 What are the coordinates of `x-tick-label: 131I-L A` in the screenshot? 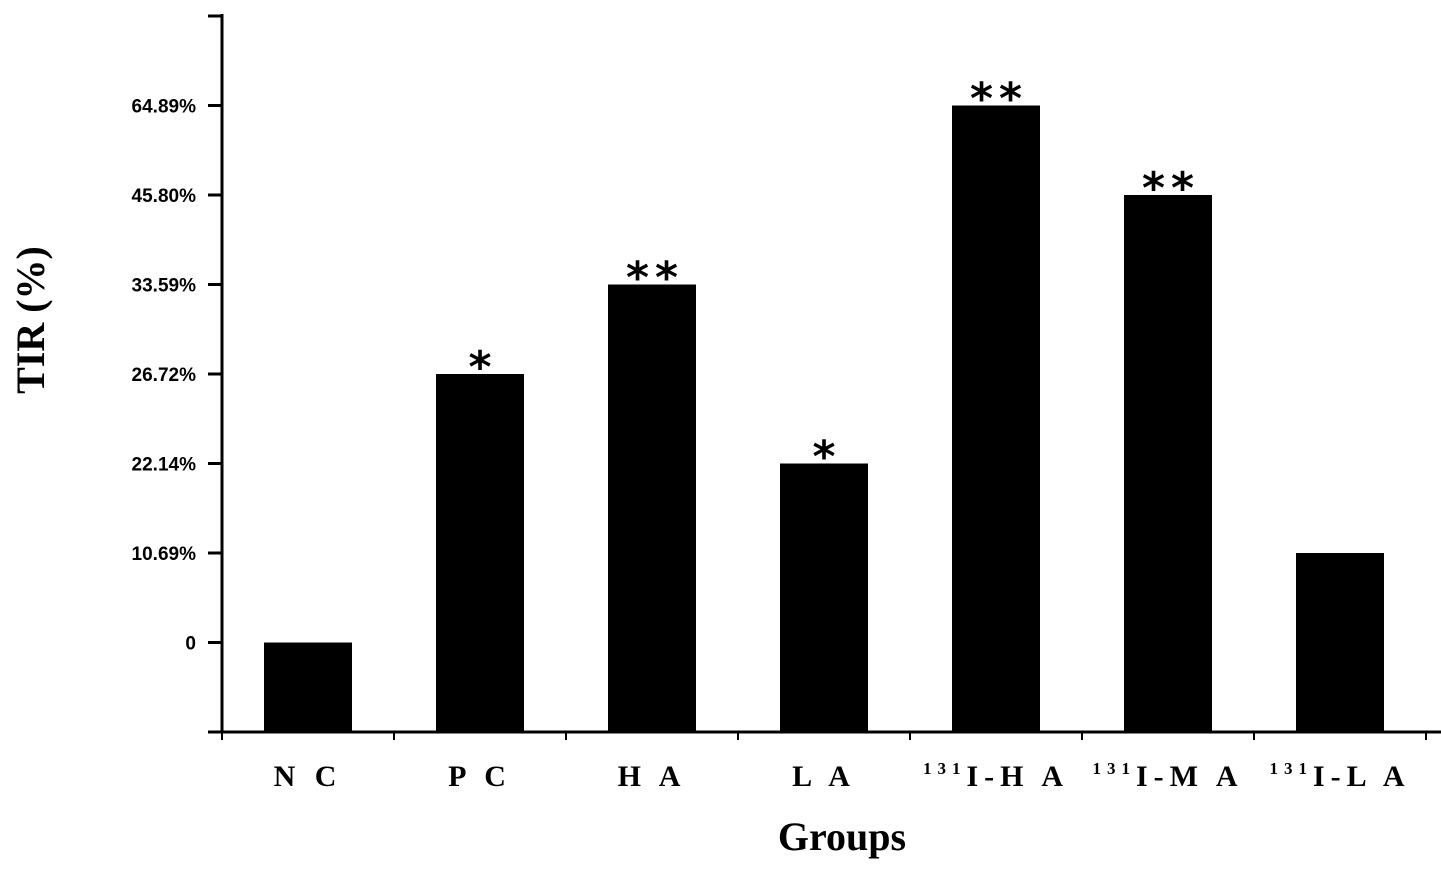 It's located at (1339, 776).